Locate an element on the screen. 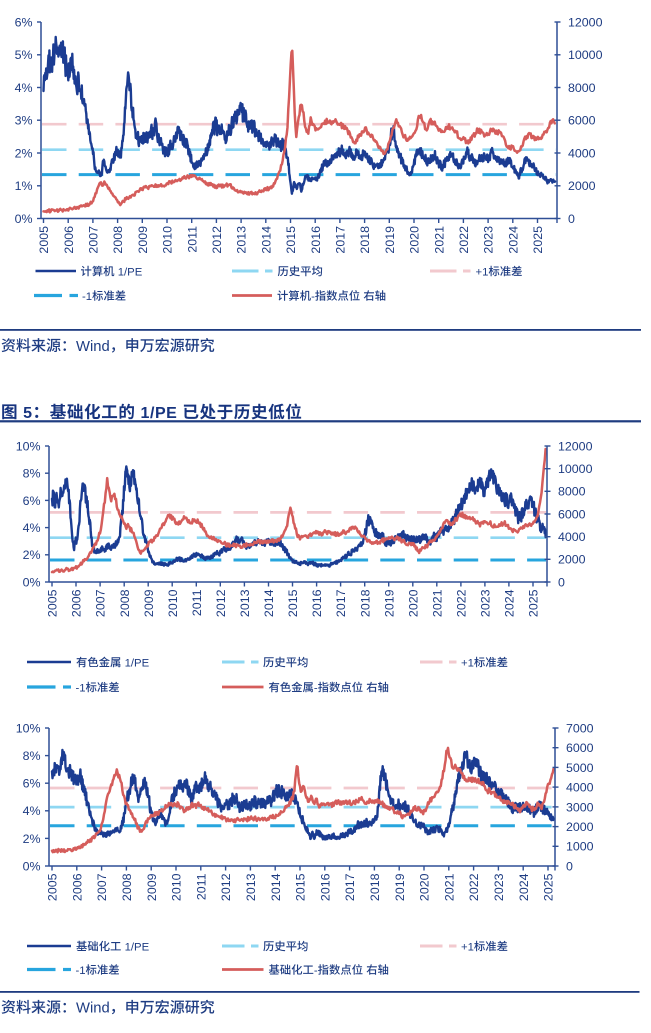  svg-text: 1% is located at coordinates (24, 186).